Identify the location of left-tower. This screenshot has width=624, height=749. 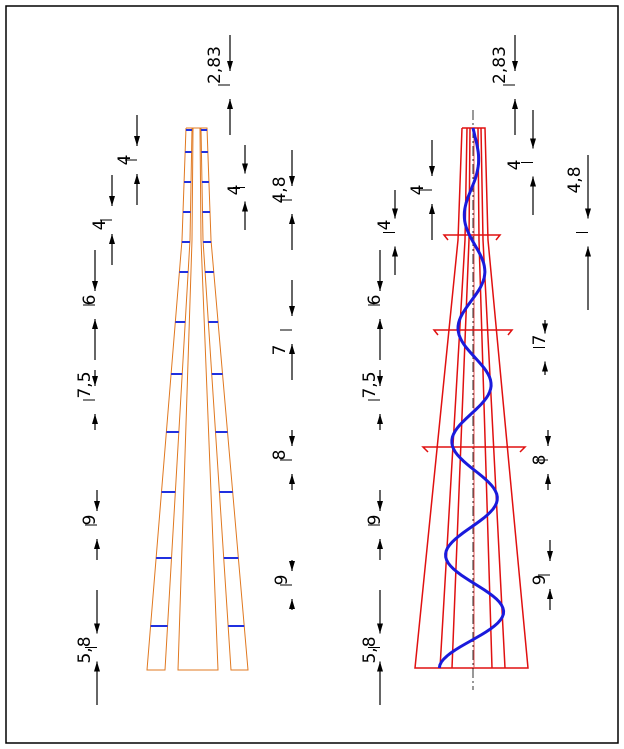
(197, 399).